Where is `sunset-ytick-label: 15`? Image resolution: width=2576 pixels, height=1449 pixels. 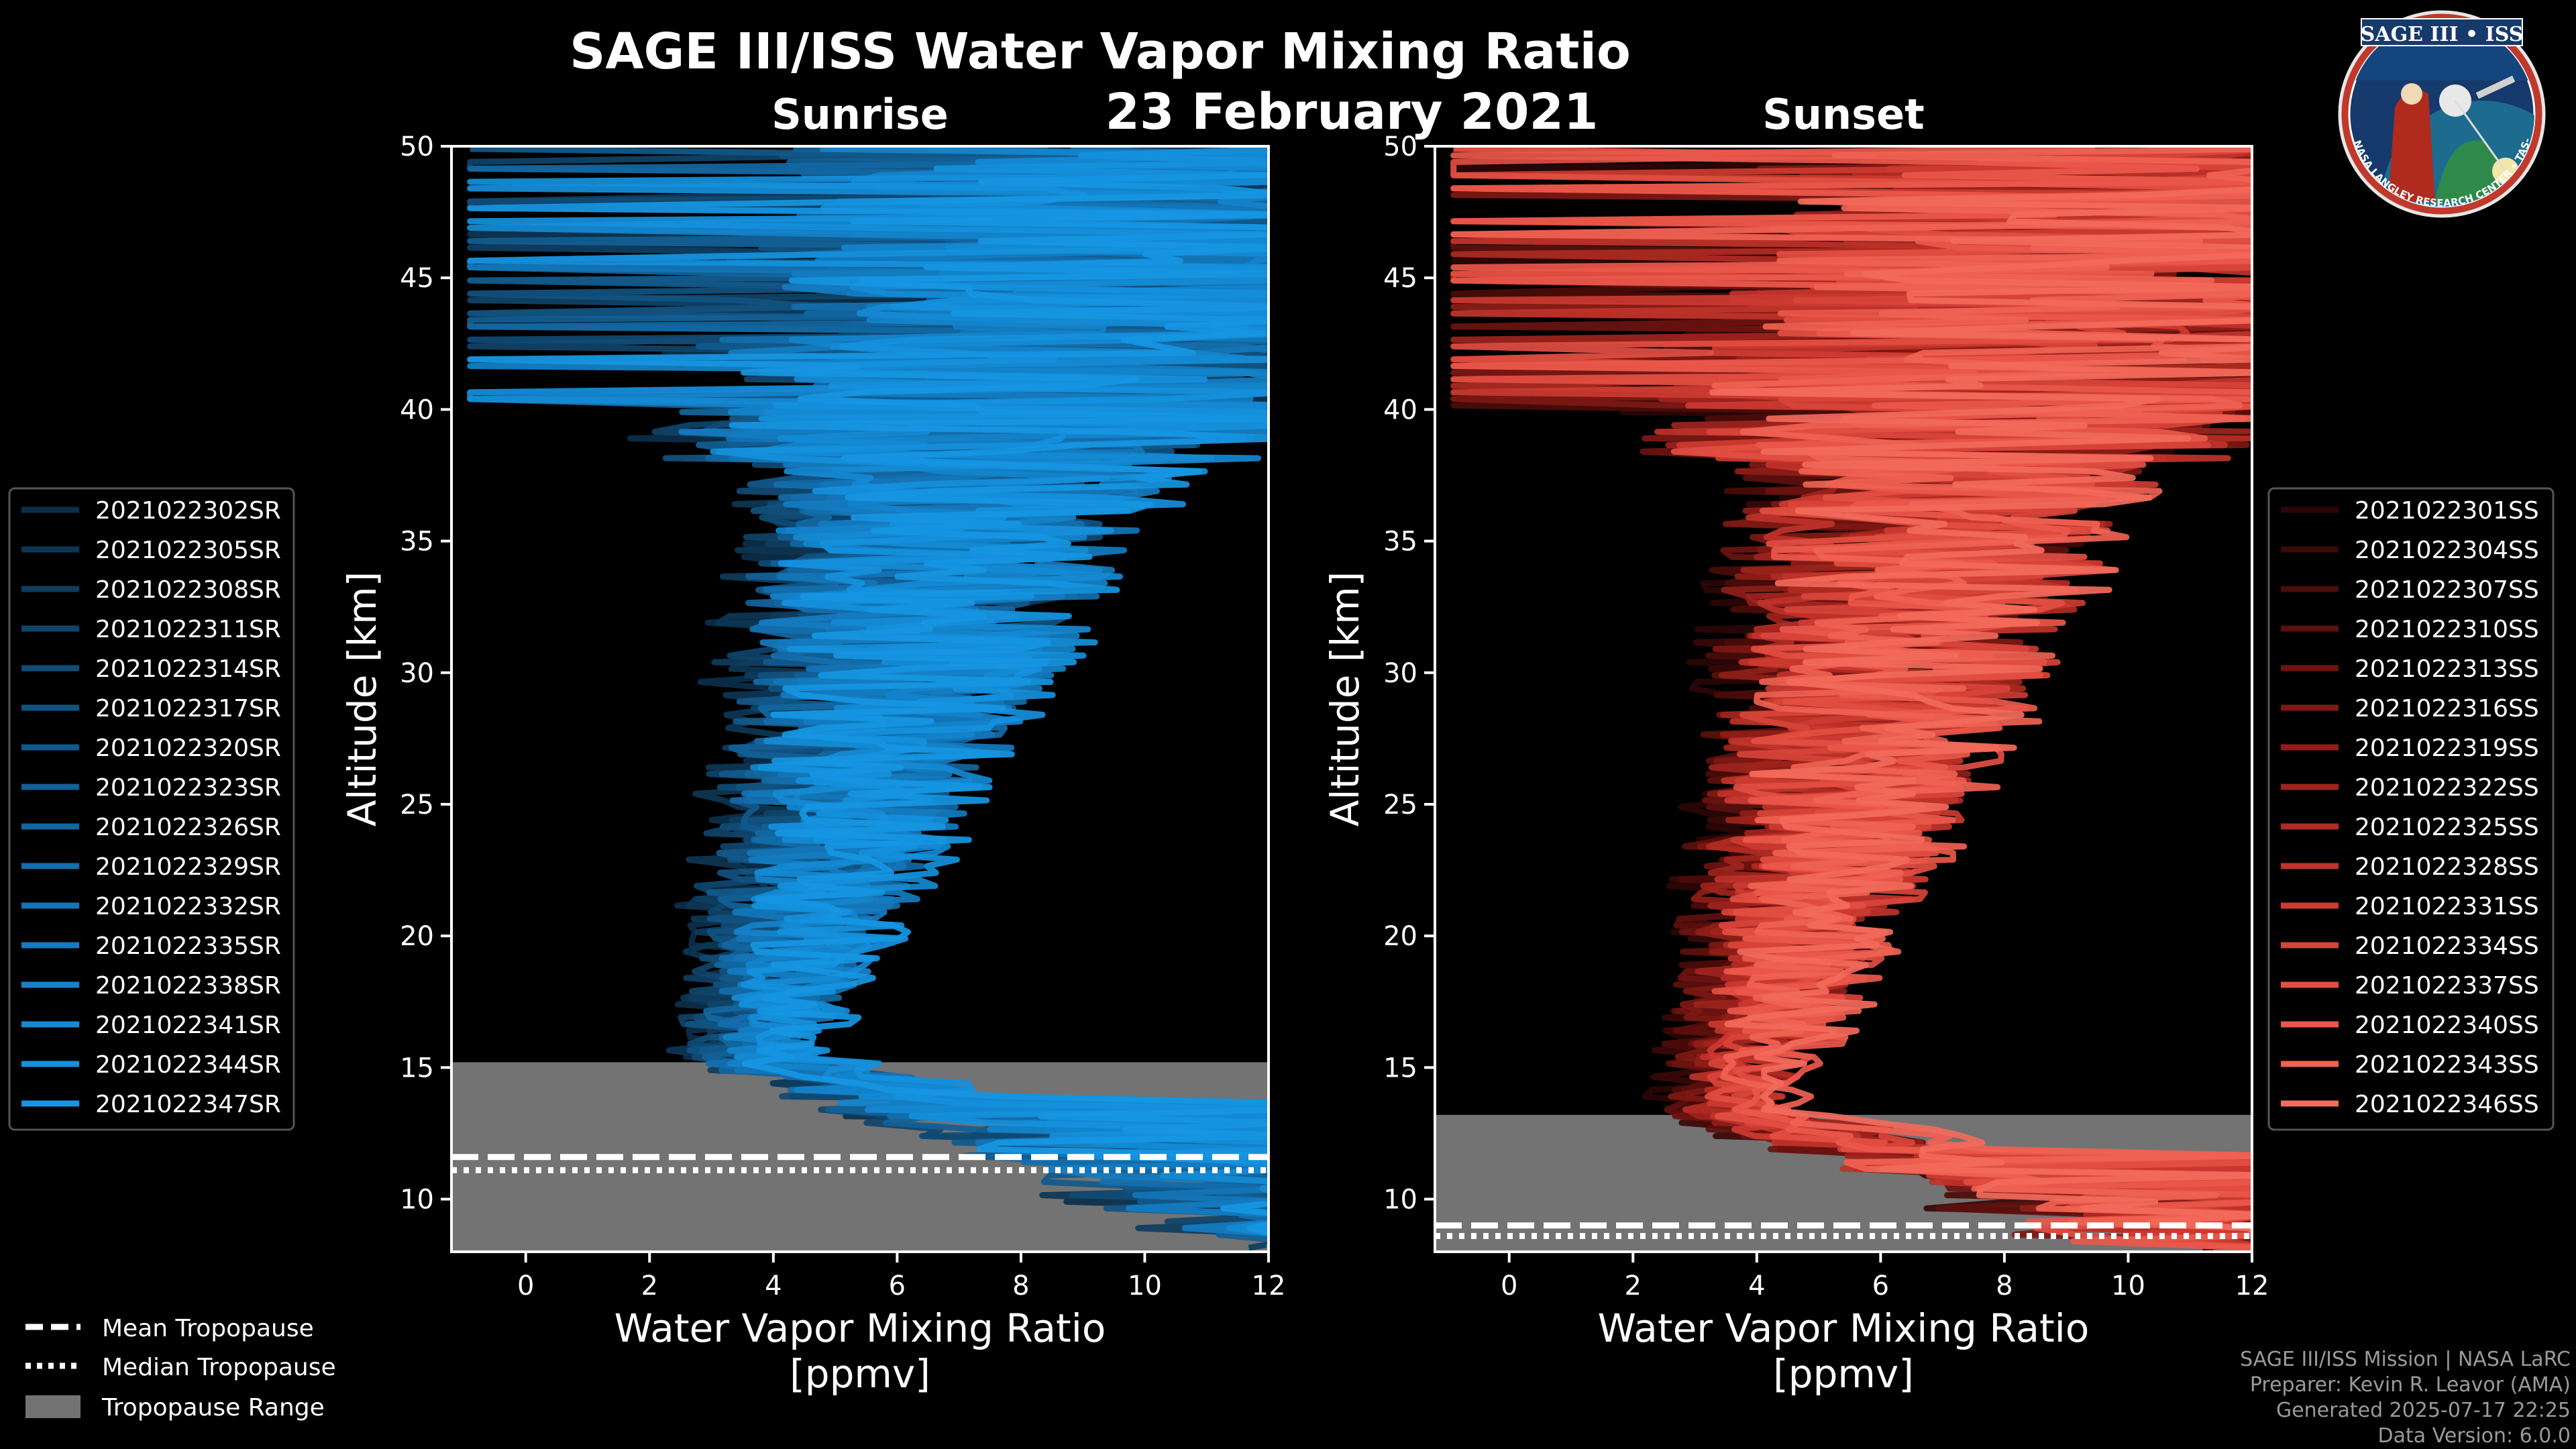
sunset-ytick-label: 15 is located at coordinates (1400, 1068).